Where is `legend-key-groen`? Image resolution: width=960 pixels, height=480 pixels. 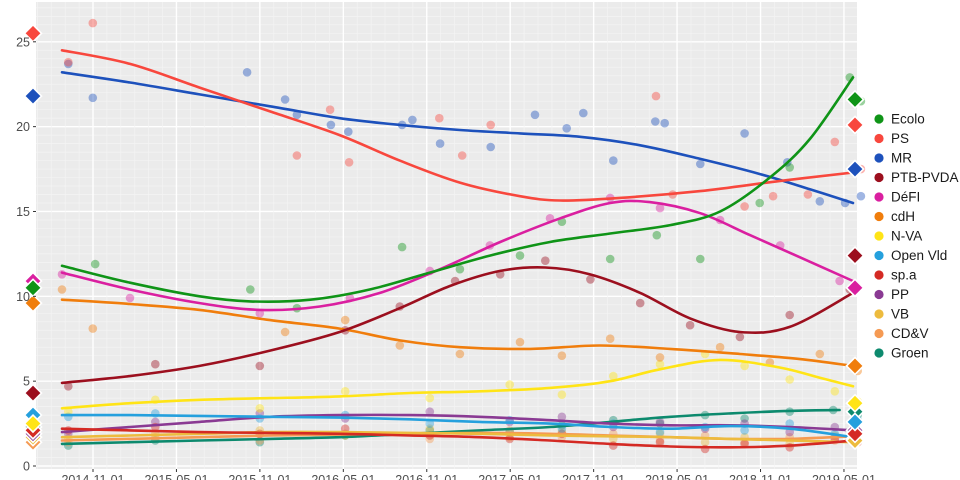
legend-key-groen is located at coordinates (879, 353).